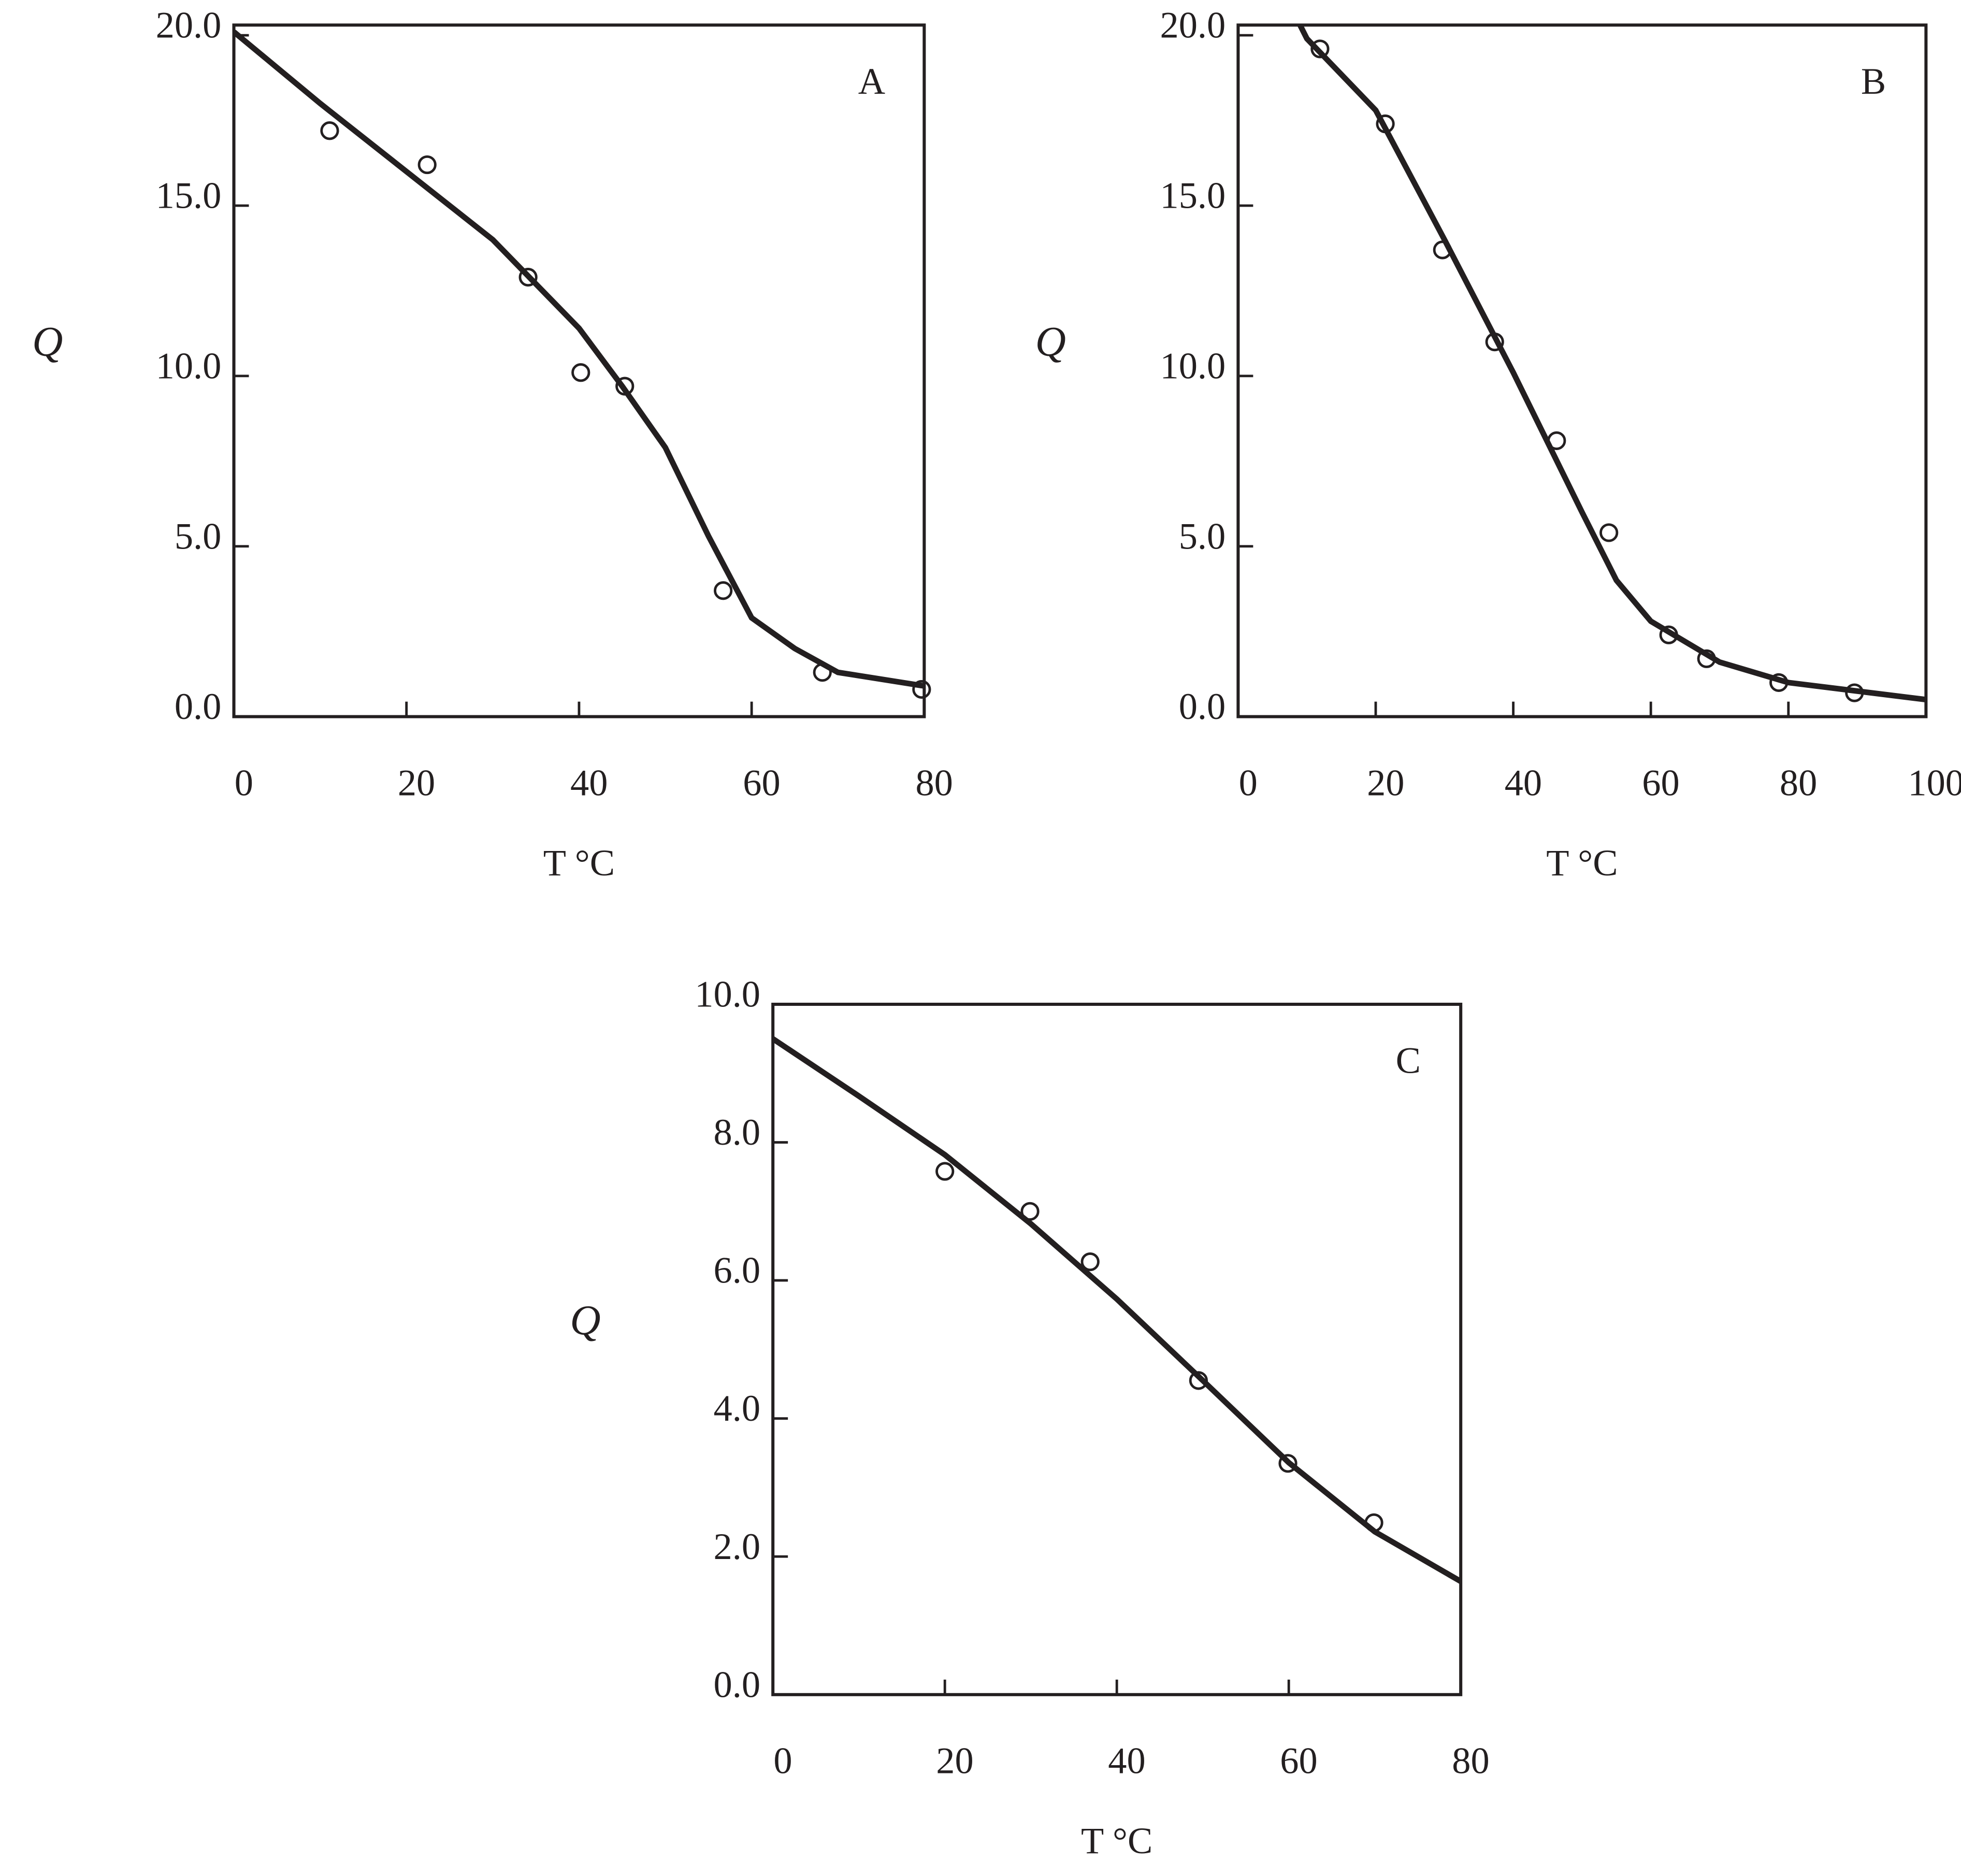 The image size is (1961, 1876). What do you see at coordinates (1873, 81) in the screenshot?
I see `panel-label: B` at bounding box center [1873, 81].